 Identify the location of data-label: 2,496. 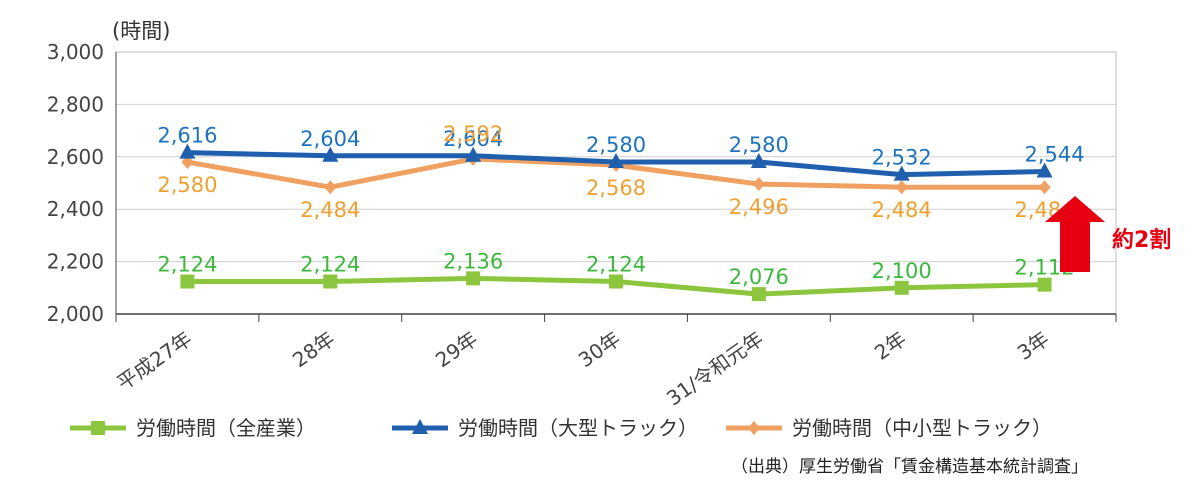
(759, 207).